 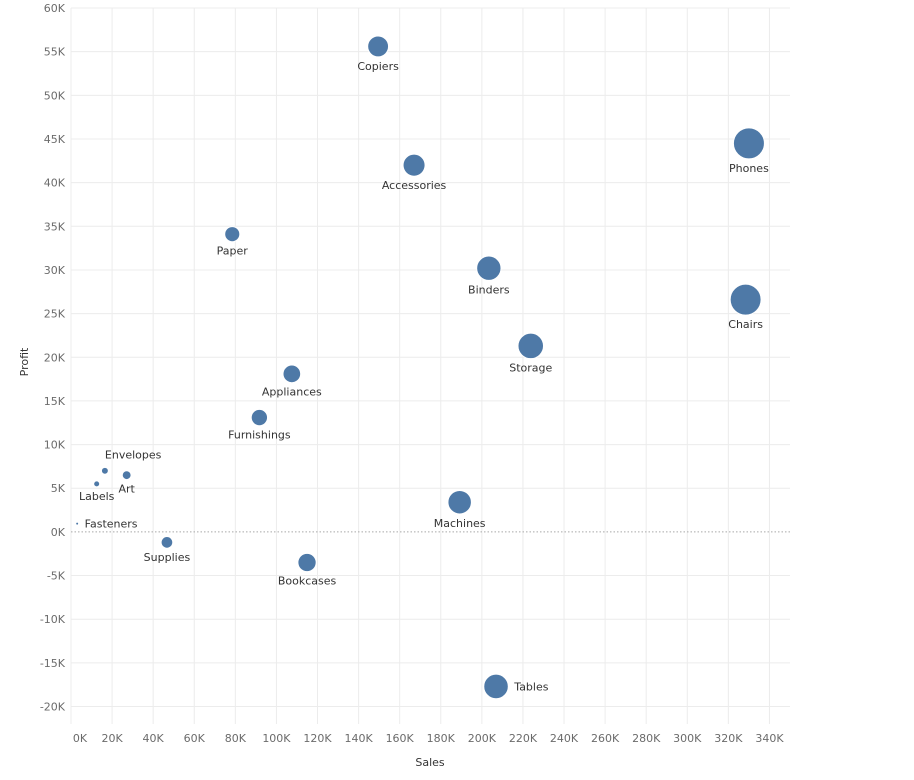 What do you see at coordinates (605, 738) in the screenshot?
I see `x-tick-label: 260K` at bounding box center [605, 738].